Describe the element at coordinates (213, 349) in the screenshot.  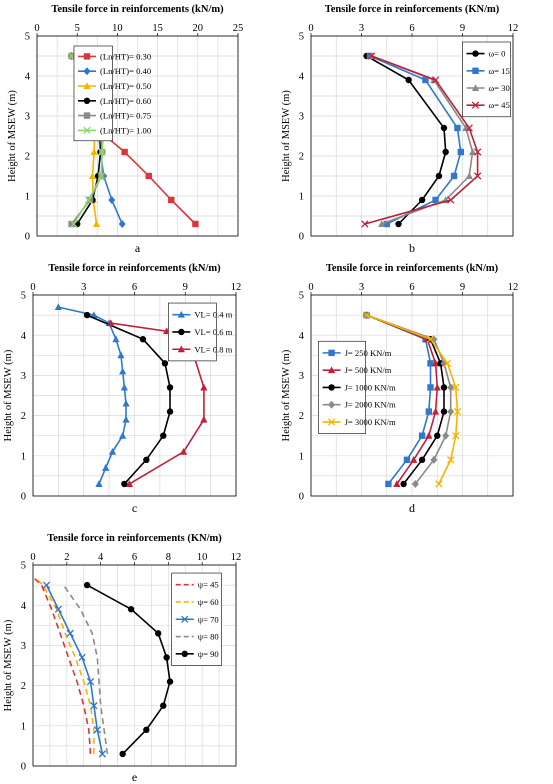
I see `legend-label: VL= 0.8 m` at that location.